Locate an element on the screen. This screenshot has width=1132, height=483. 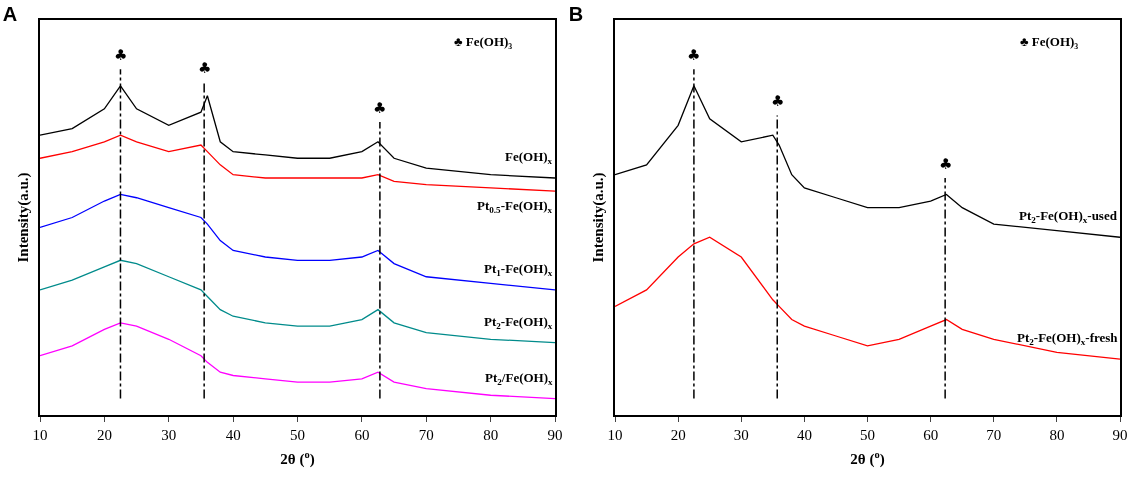
series-label: Pt$_{2}$/Fe(OH)$_{x}$ is located at coordinates (519, 378).